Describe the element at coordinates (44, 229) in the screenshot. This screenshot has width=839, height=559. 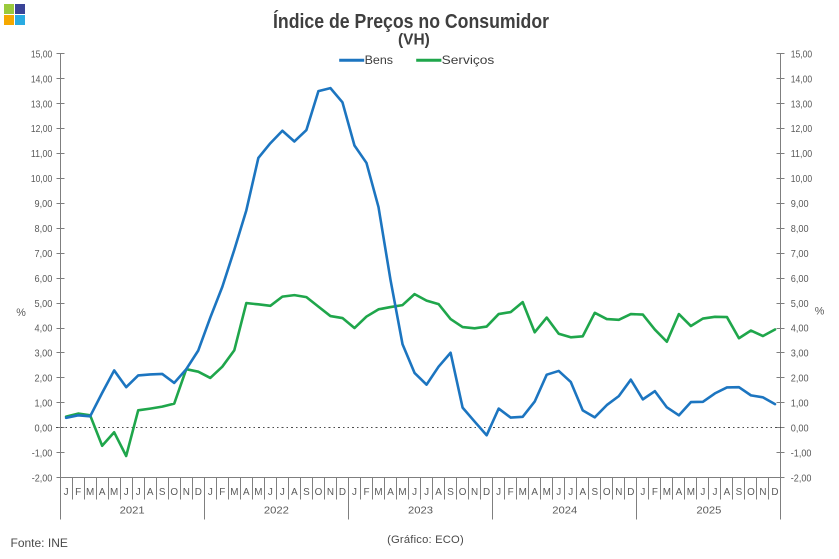
I see `svg-text: 8,00` at that location.